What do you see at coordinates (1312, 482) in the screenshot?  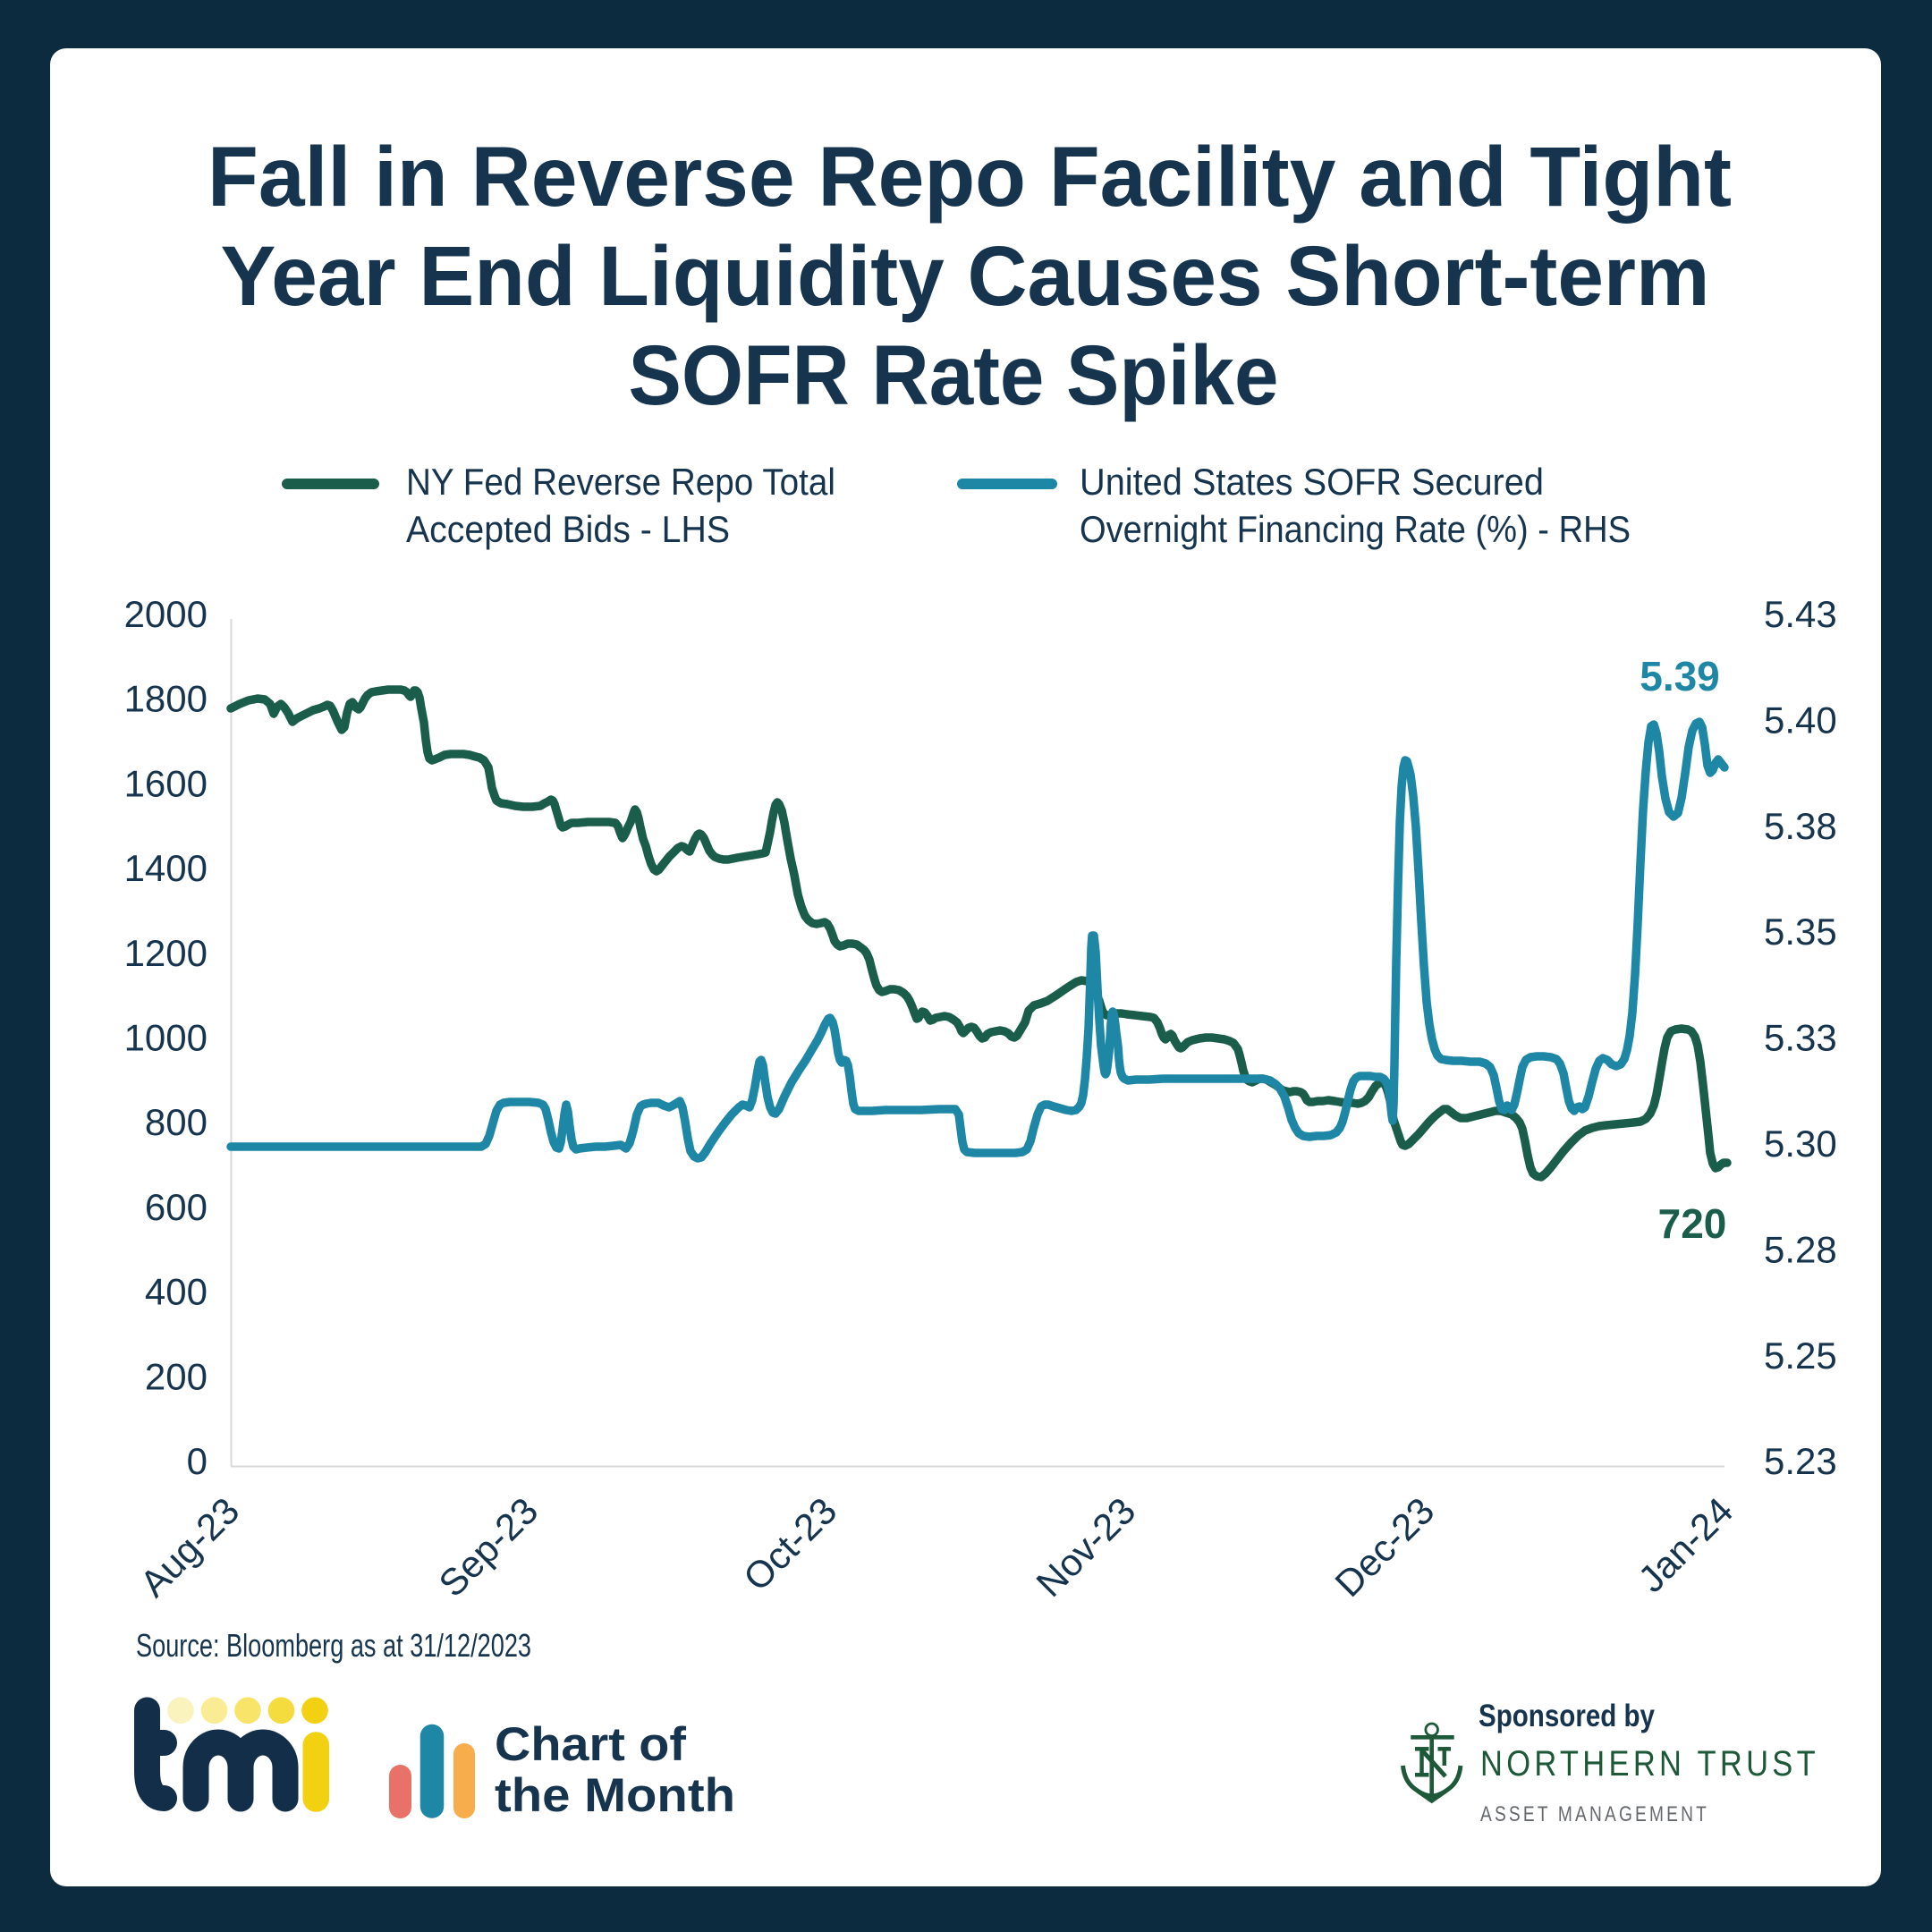 I see `svg-text: United States SOFR Secured` at bounding box center [1312, 482].